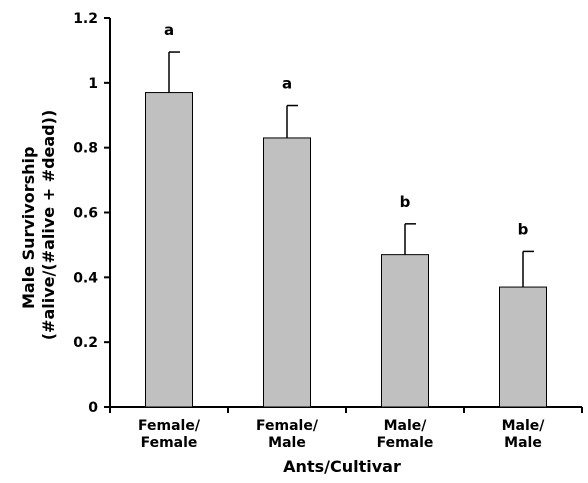 The image size is (588, 483). Describe the element at coordinates (346, 409) in the screenshot. I see `x-axis` at that location.